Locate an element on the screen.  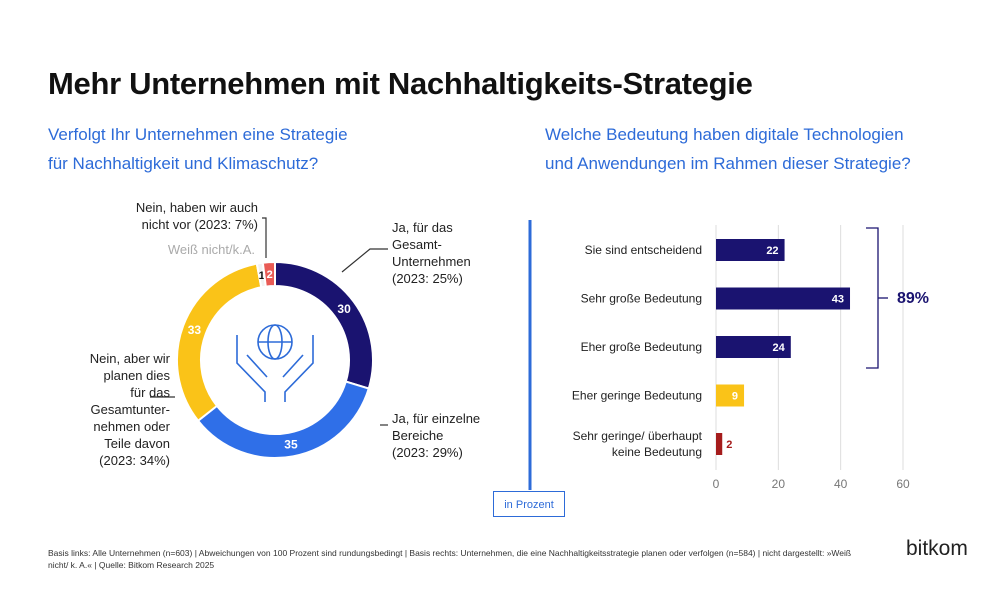
label-ja-gesamt: Unternehmen is located at coordinates (431, 261).